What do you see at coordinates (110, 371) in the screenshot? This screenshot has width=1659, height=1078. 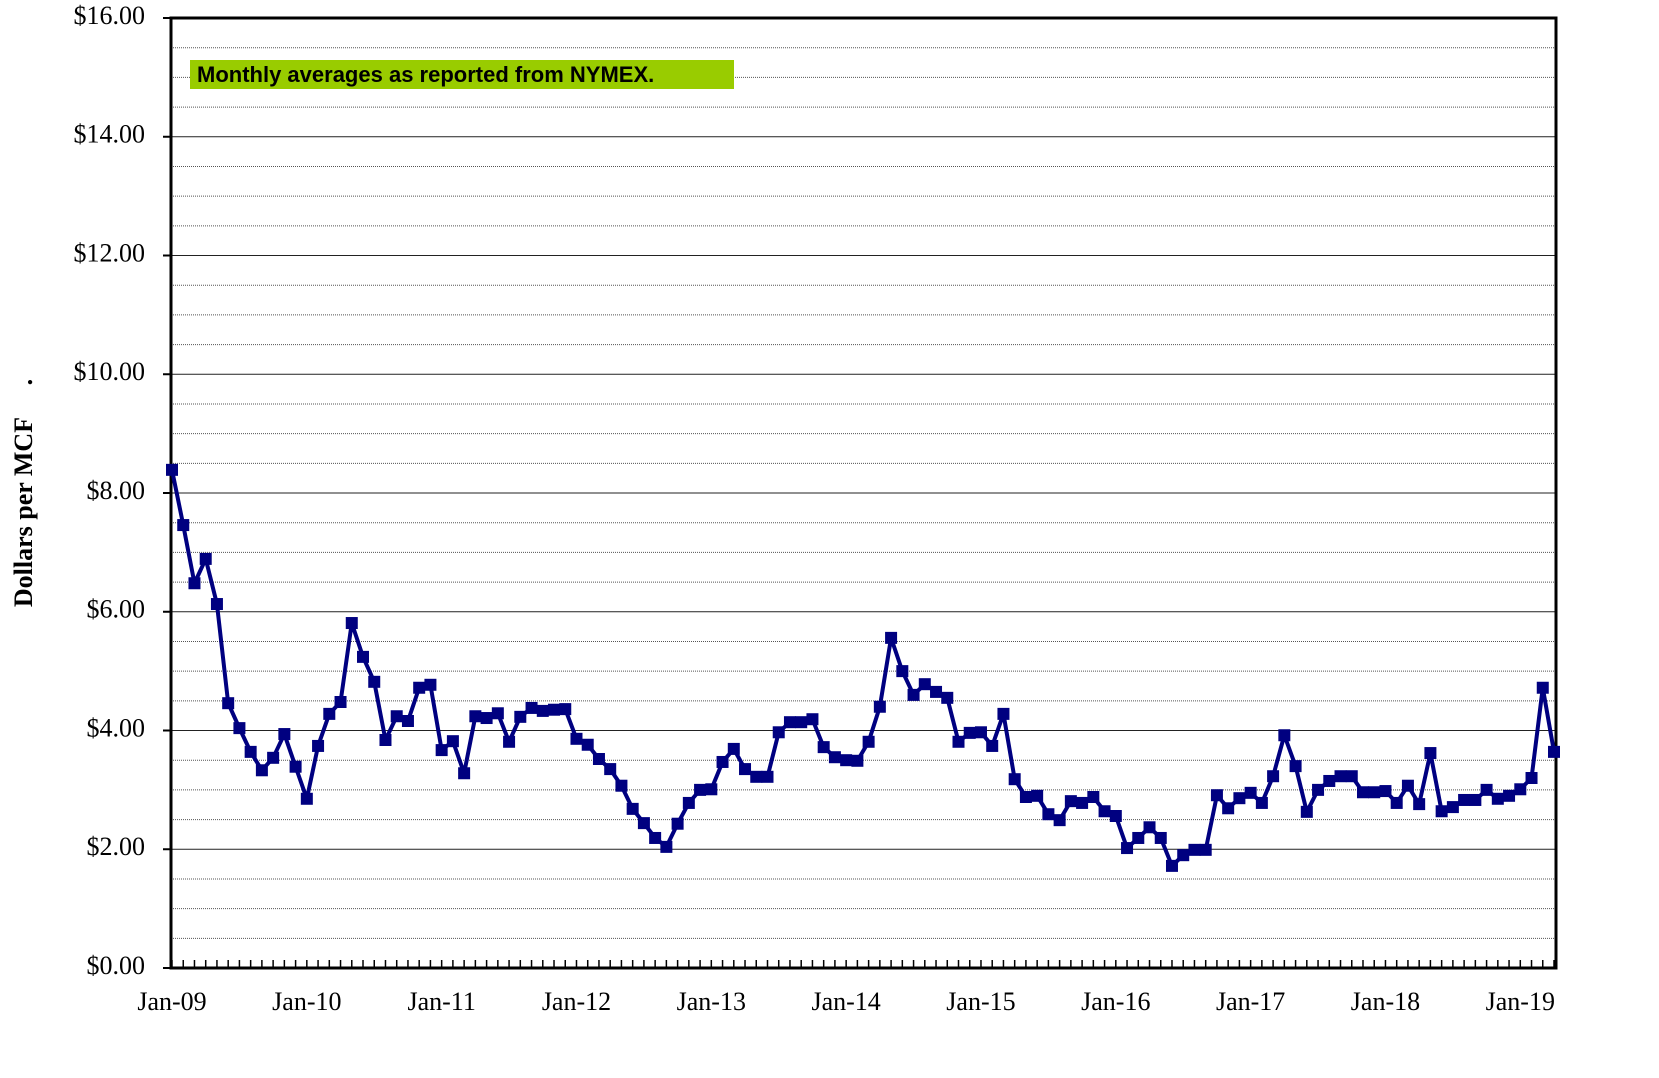 I see `y-tick-label: $10.00` at bounding box center [110, 371].